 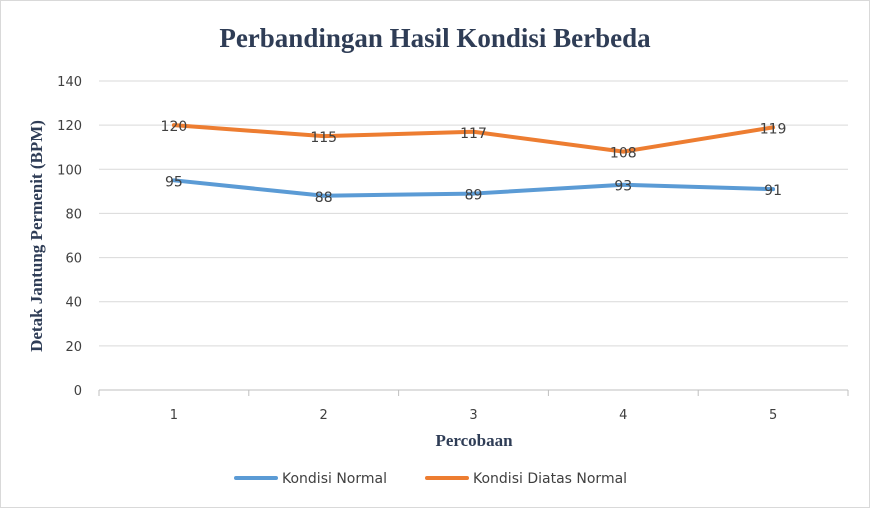 I want to click on x-axis-title: Percobaan, so click(x=474, y=440).